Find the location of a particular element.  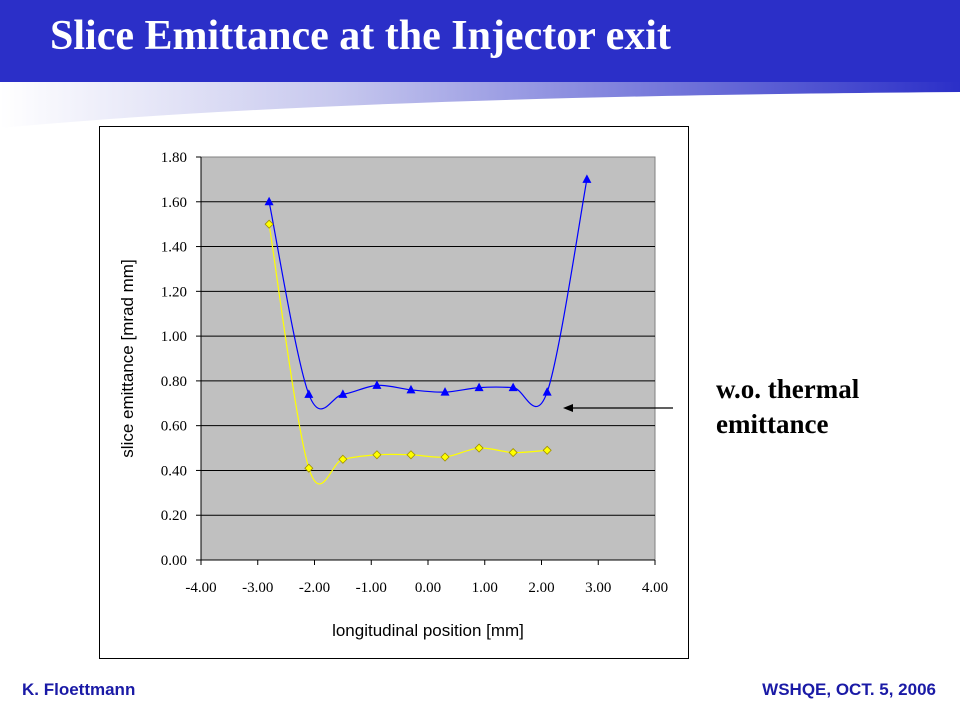

annotation-arrow is located at coordinates (618, 408).